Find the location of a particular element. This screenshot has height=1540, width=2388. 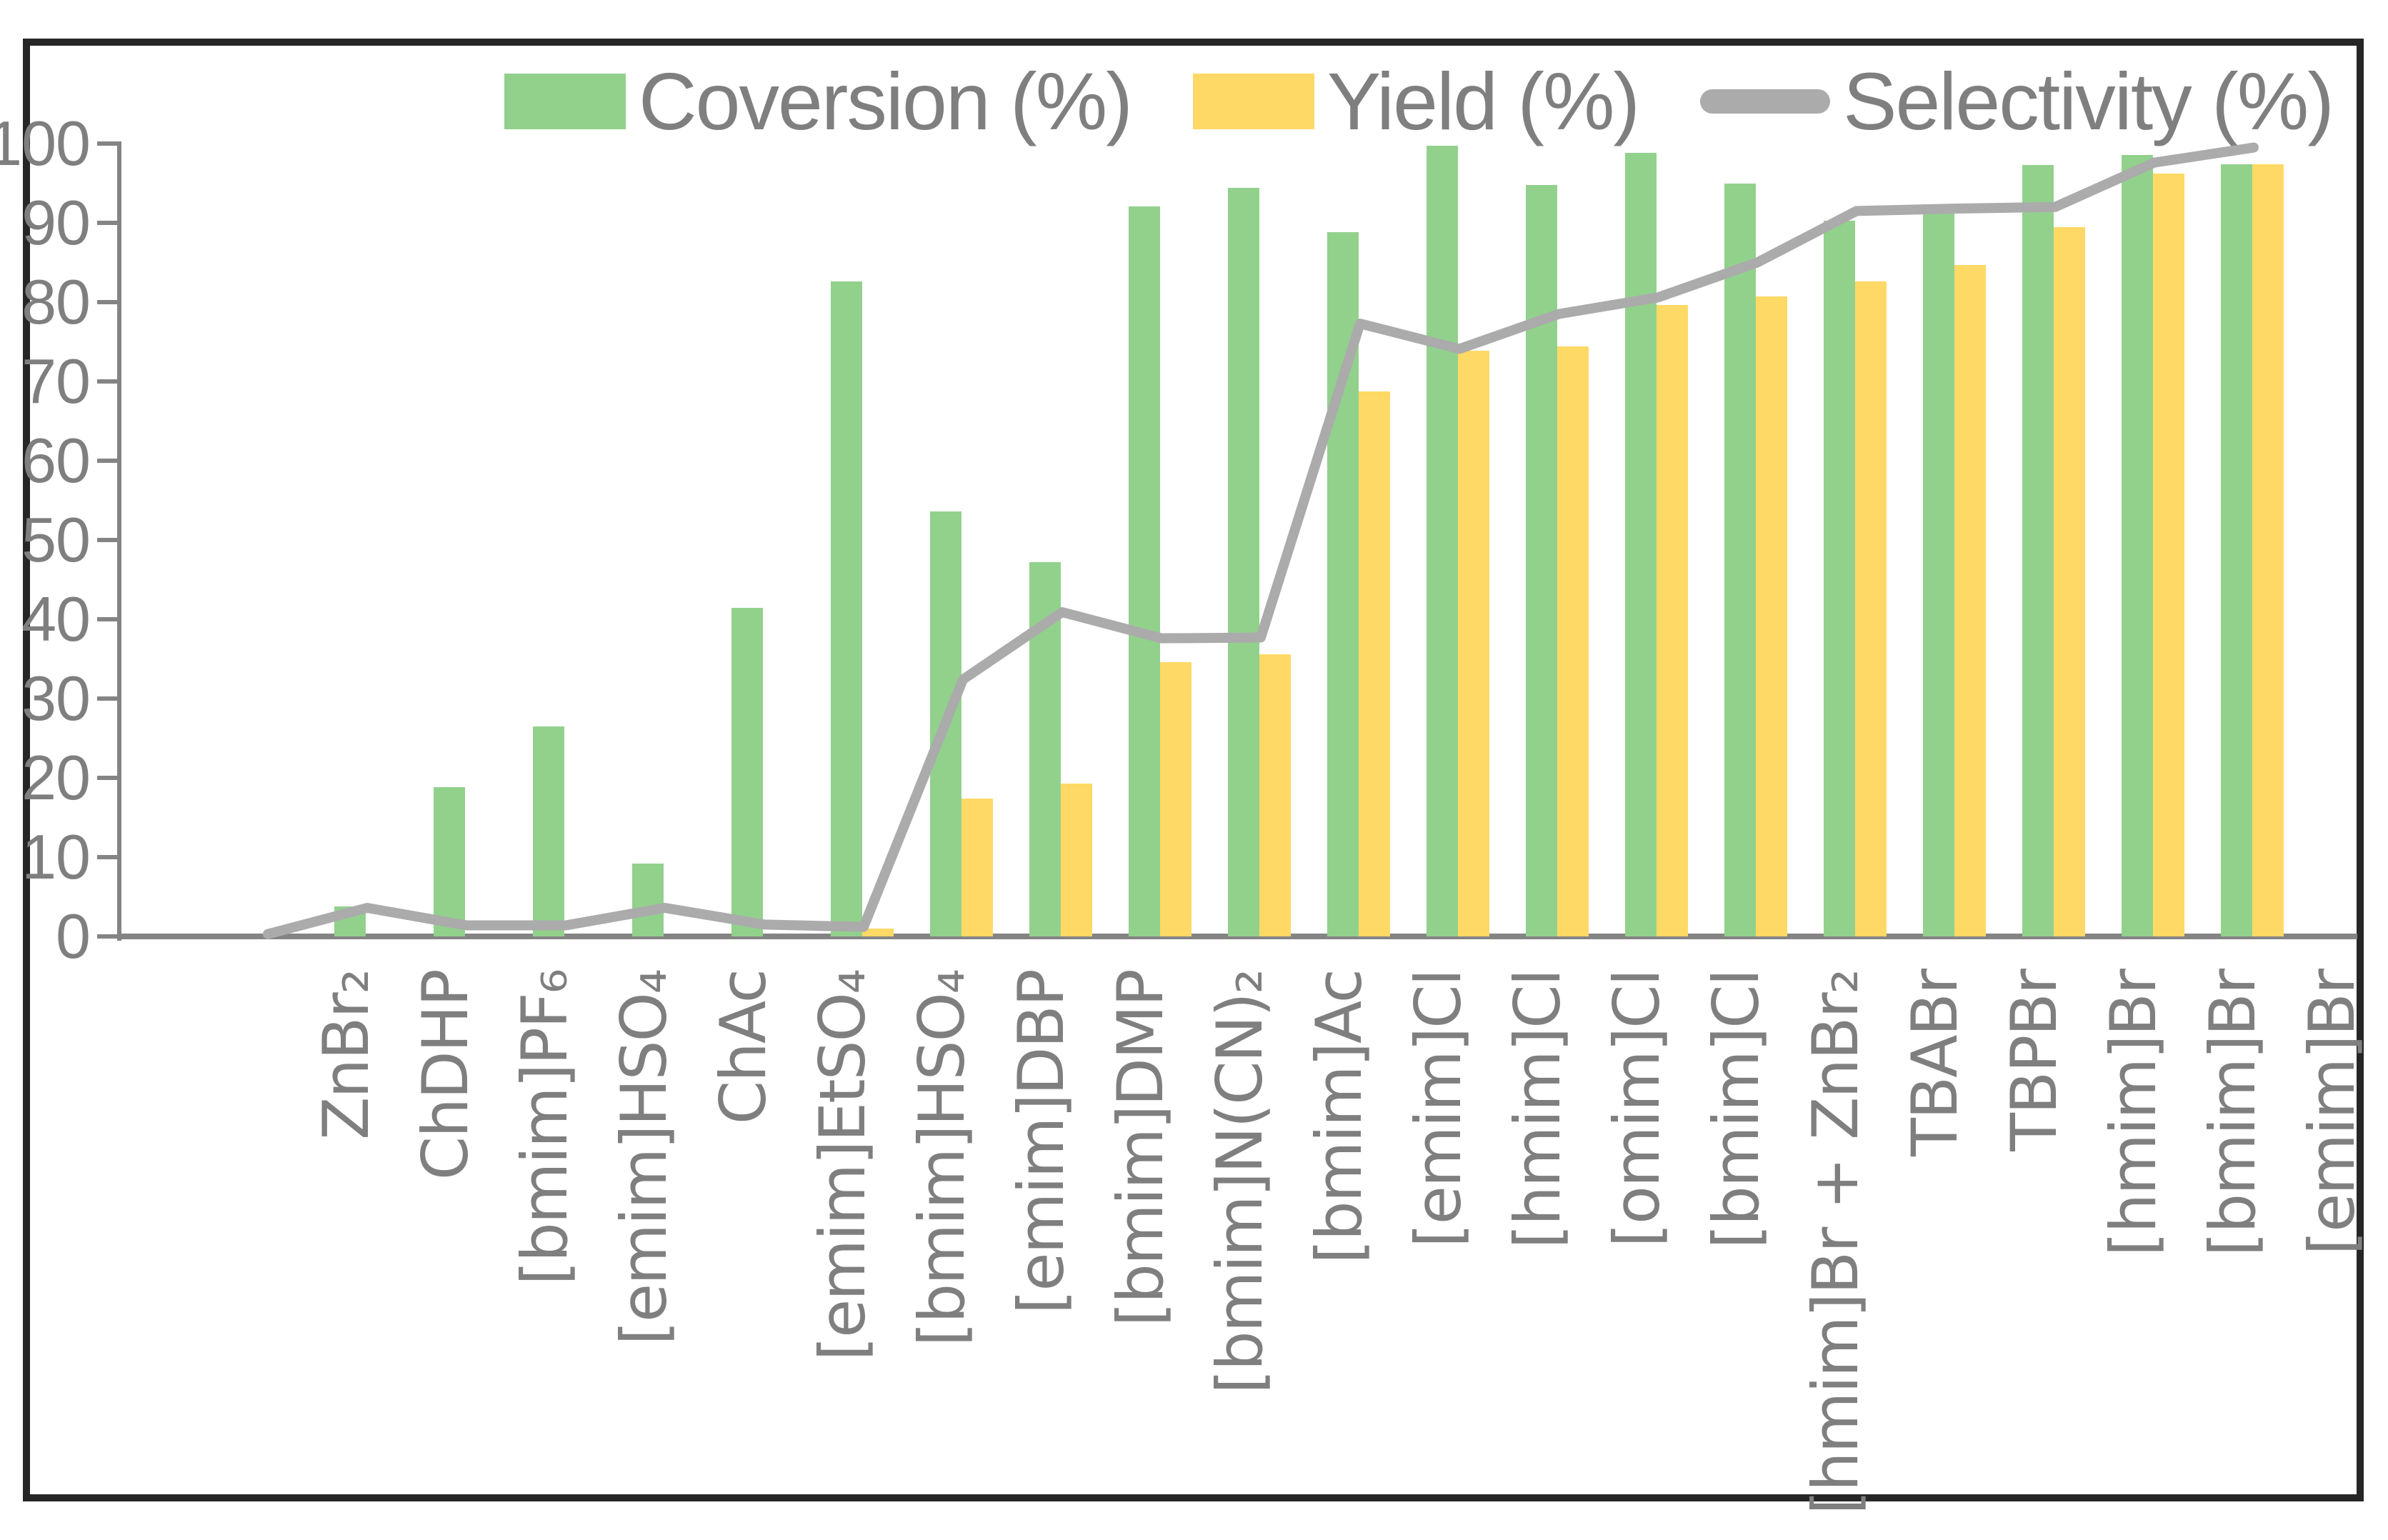

y-tick-label: 80 is located at coordinates (56, 301).